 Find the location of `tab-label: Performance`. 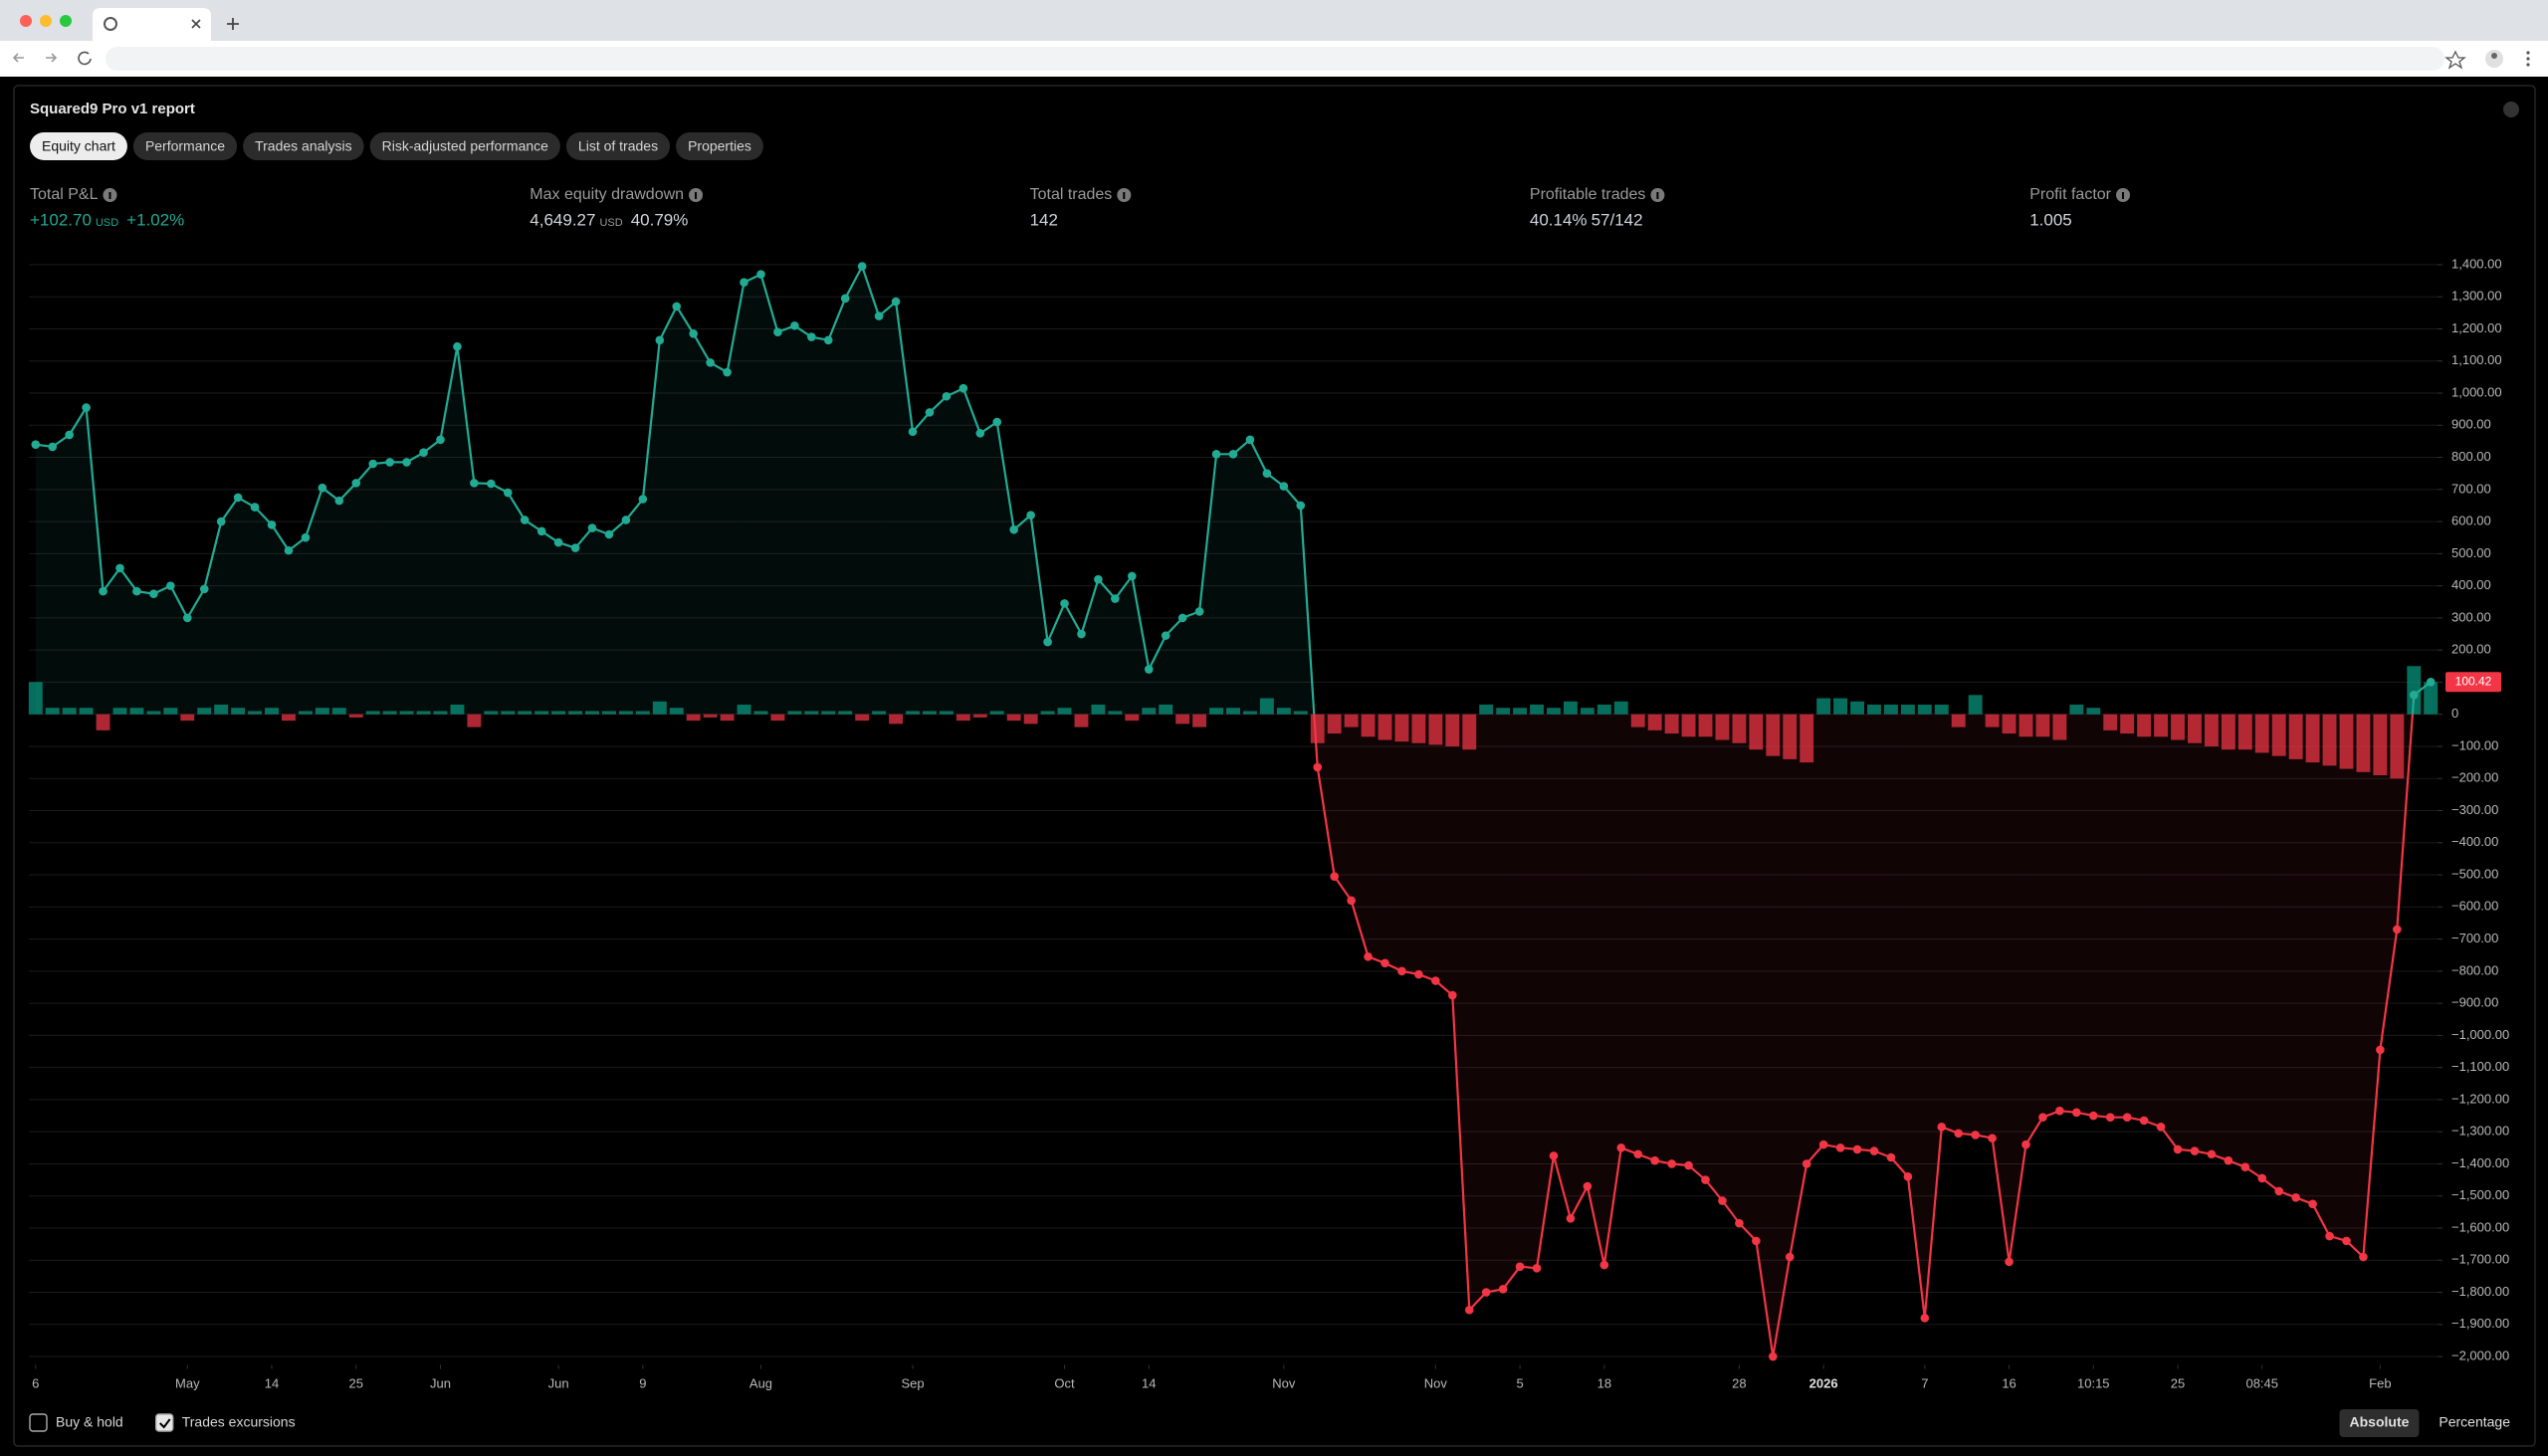

tab-label: Performance is located at coordinates (185, 146).